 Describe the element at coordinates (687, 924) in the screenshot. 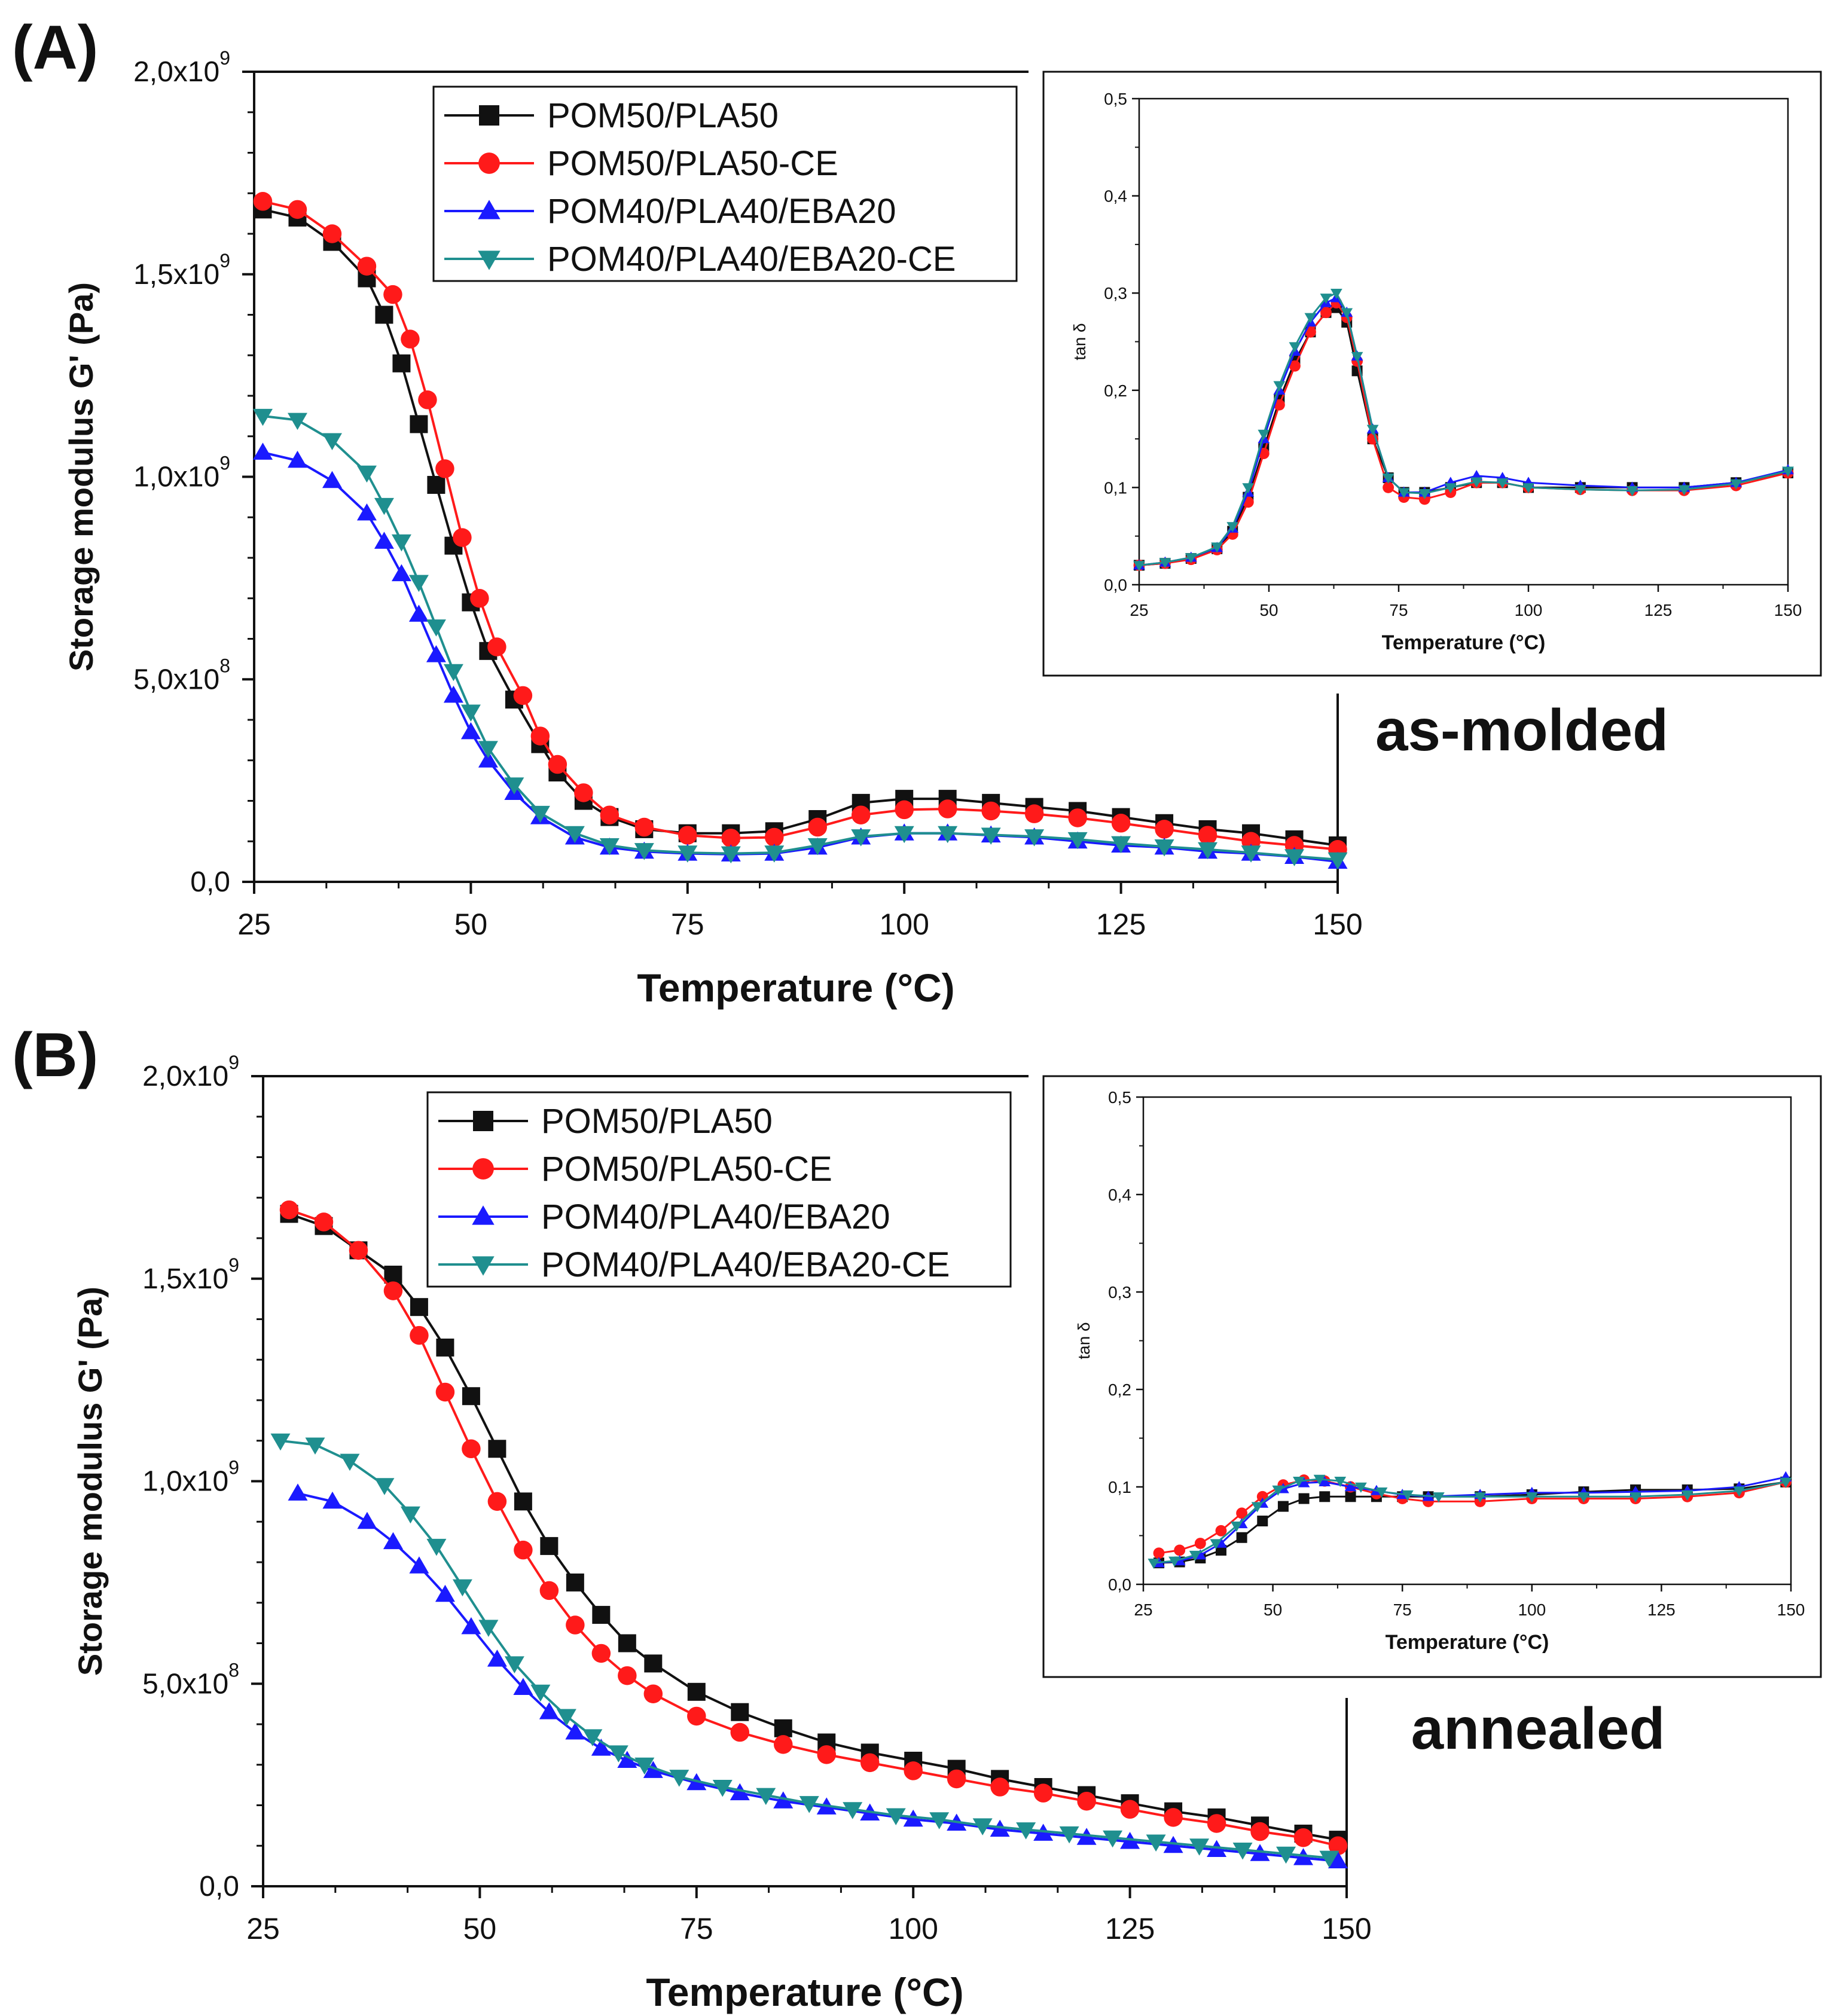

I see `x-tick-label: 75` at that location.